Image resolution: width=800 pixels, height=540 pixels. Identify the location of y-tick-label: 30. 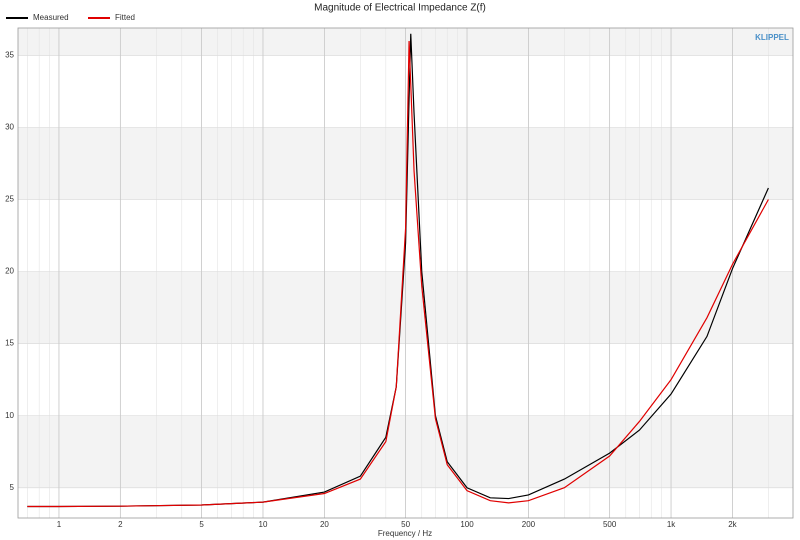
(9, 127).